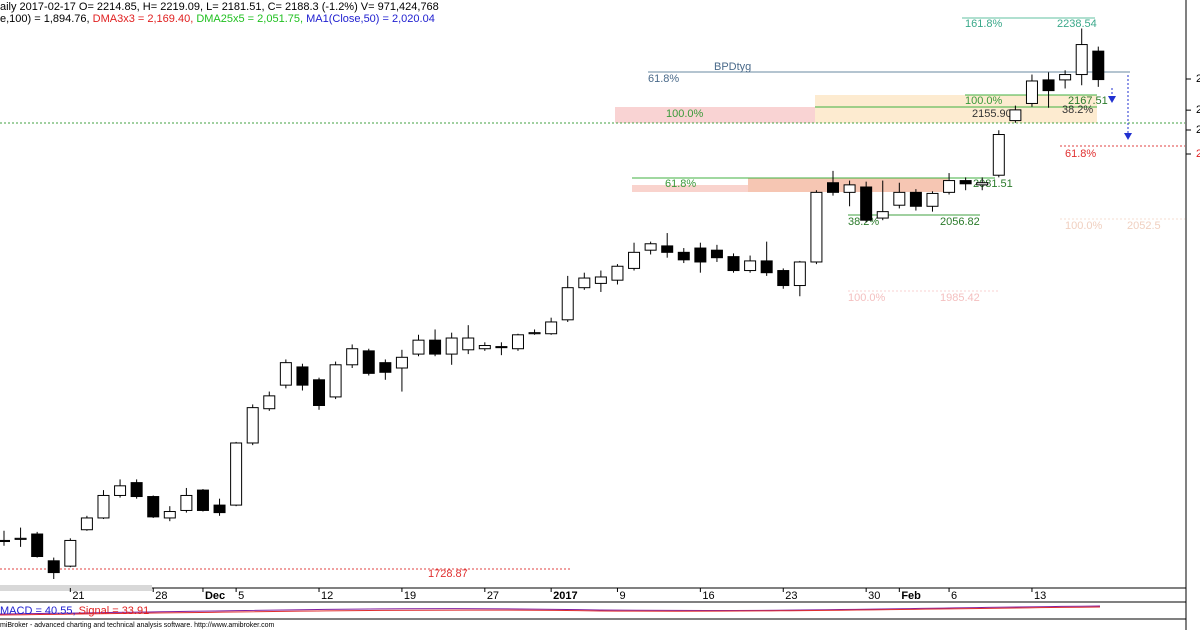 Image resolution: width=1200 pixels, height=630 pixels. I want to click on x-tick-label: 2017, so click(565, 596).